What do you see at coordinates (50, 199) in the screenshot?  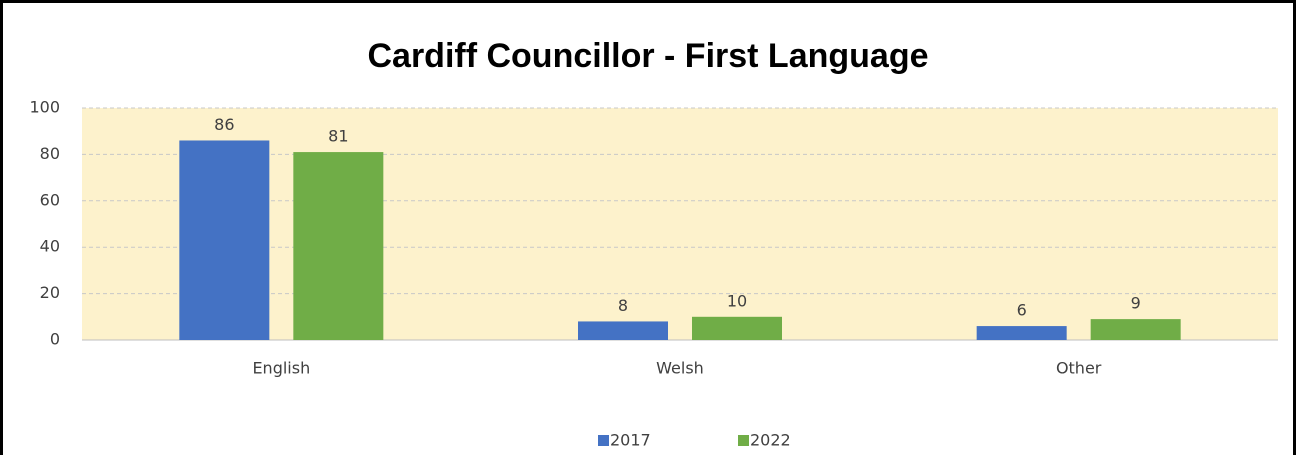 I see `y-tick-label: 60` at bounding box center [50, 199].